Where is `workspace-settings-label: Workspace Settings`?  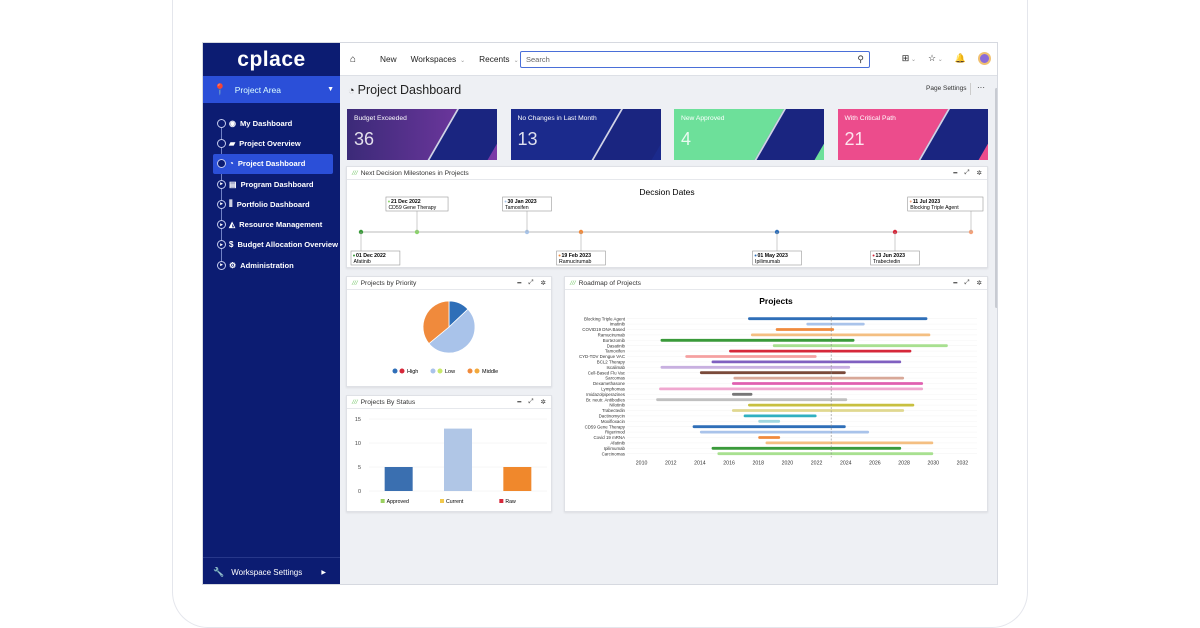
workspace-settings-label: Workspace Settings is located at coordinates (267, 572).